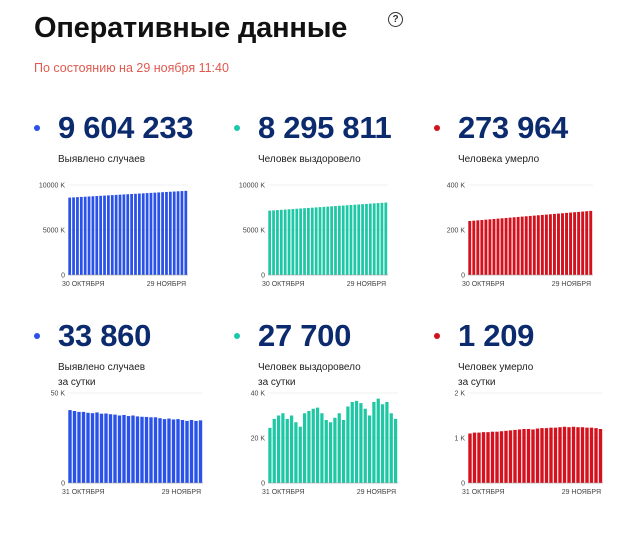 The height and width of the screenshot is (533, 624). I want to click on stat-label: Выявлено случаев, so click(101, 159).